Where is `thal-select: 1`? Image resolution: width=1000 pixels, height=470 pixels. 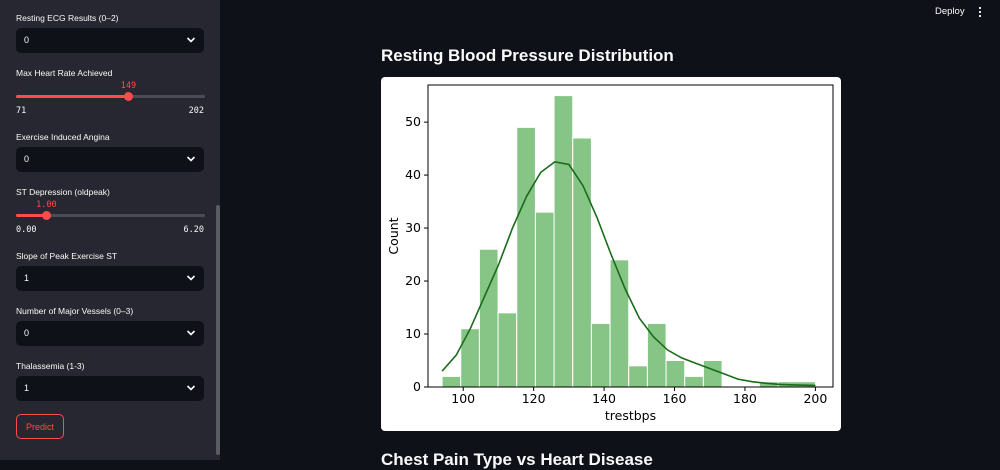 thal-select: 1 is located at coordinates (110, 388).